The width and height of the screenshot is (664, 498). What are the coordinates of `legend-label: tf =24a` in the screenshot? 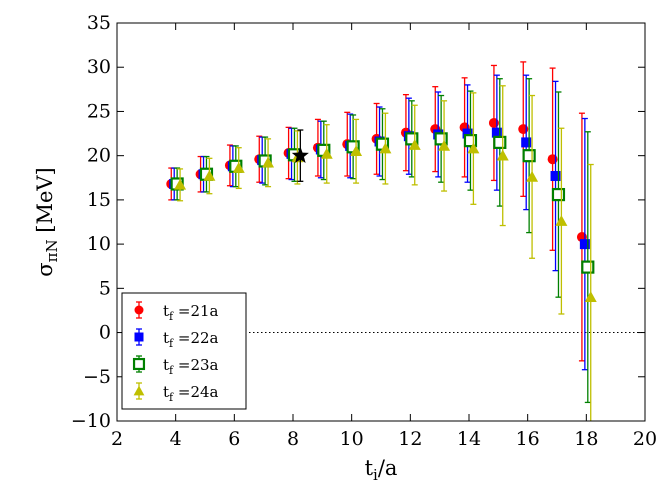 It's located at (191, 393).